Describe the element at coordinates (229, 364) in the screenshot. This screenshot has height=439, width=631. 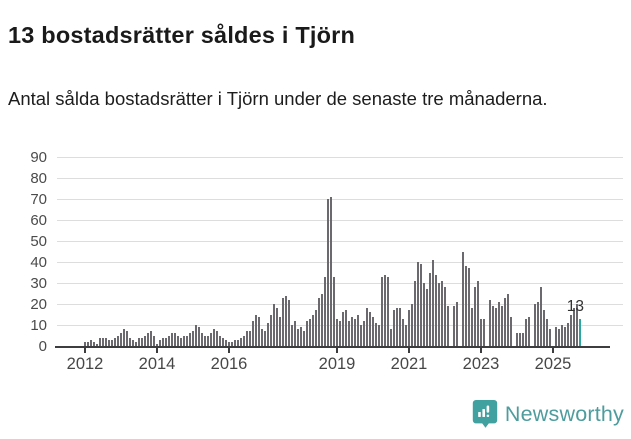
I see `x-tick-label-2016: 2016` at that location.